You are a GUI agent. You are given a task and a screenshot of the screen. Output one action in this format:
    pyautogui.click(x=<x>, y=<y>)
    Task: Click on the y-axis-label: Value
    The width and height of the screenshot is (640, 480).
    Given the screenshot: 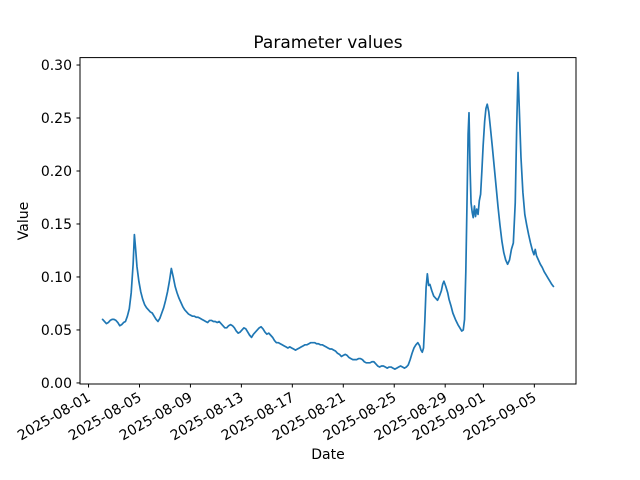 What is the action you would take?
    pyautogui.click(x=24, y=221)
    